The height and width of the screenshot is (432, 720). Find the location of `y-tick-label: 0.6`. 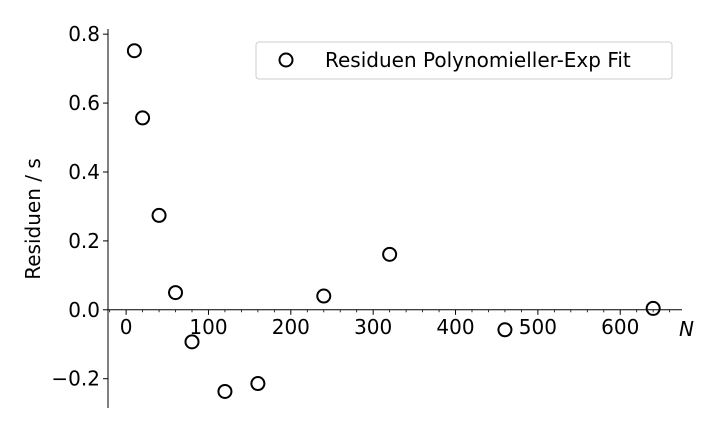

y-tick-label: 0.6 is located at coordinates (84, 103).